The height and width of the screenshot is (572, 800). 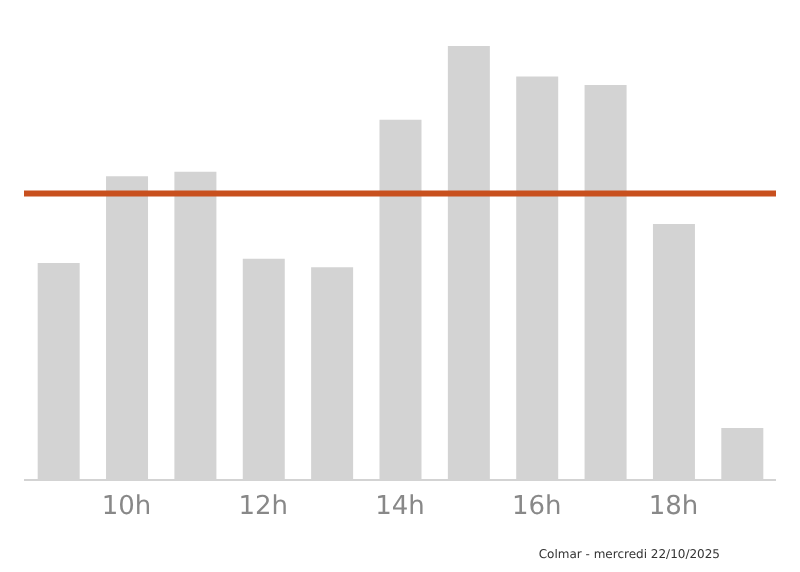 I want to click on x-tick-label: 12h, so click(x=263, y=507).